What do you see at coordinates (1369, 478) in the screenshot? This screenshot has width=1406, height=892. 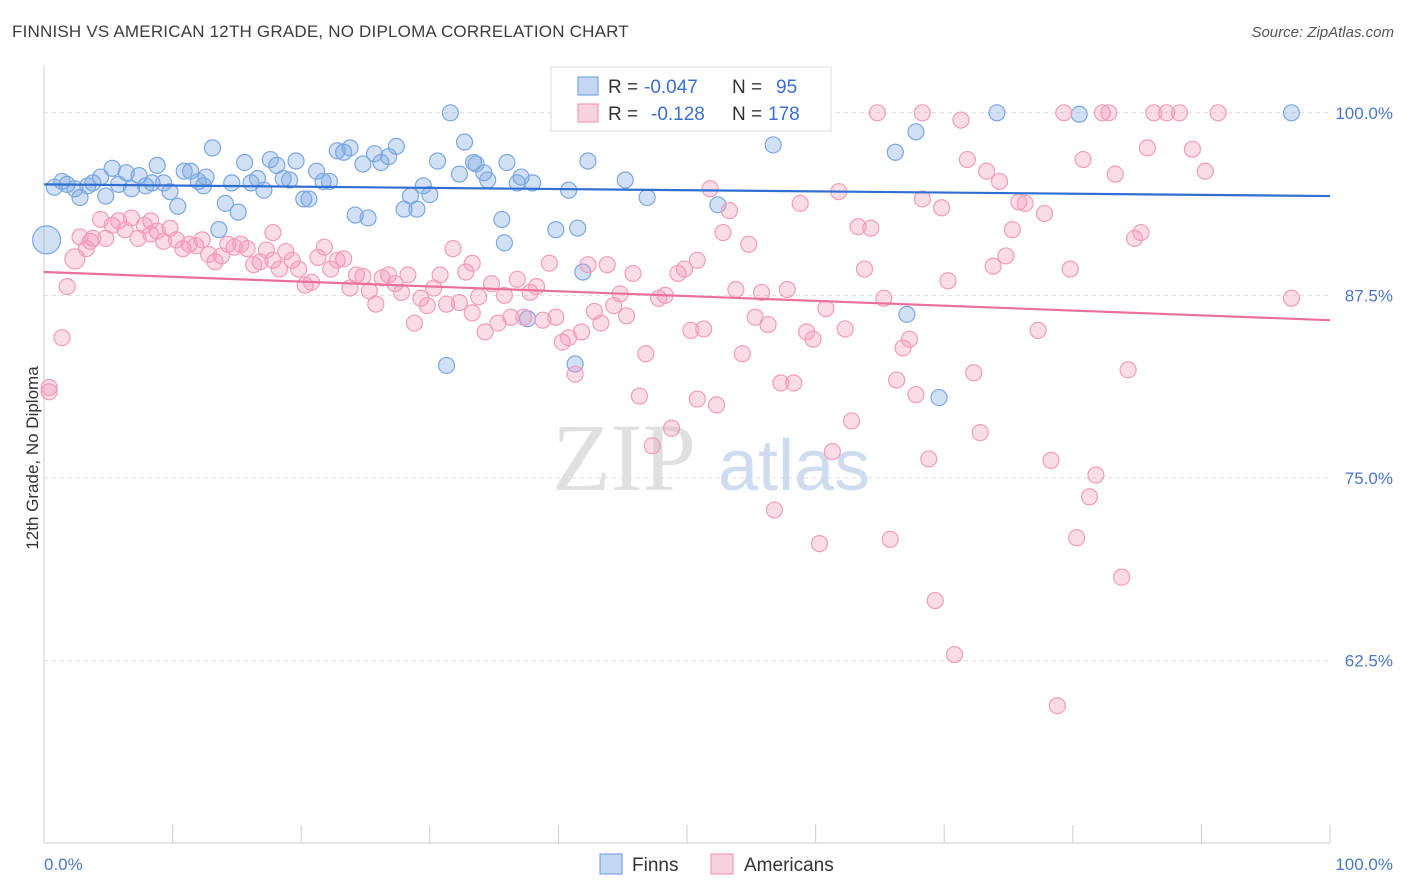 I see `y-tick-label: 75.0%` at bounding box center [1369, 478].